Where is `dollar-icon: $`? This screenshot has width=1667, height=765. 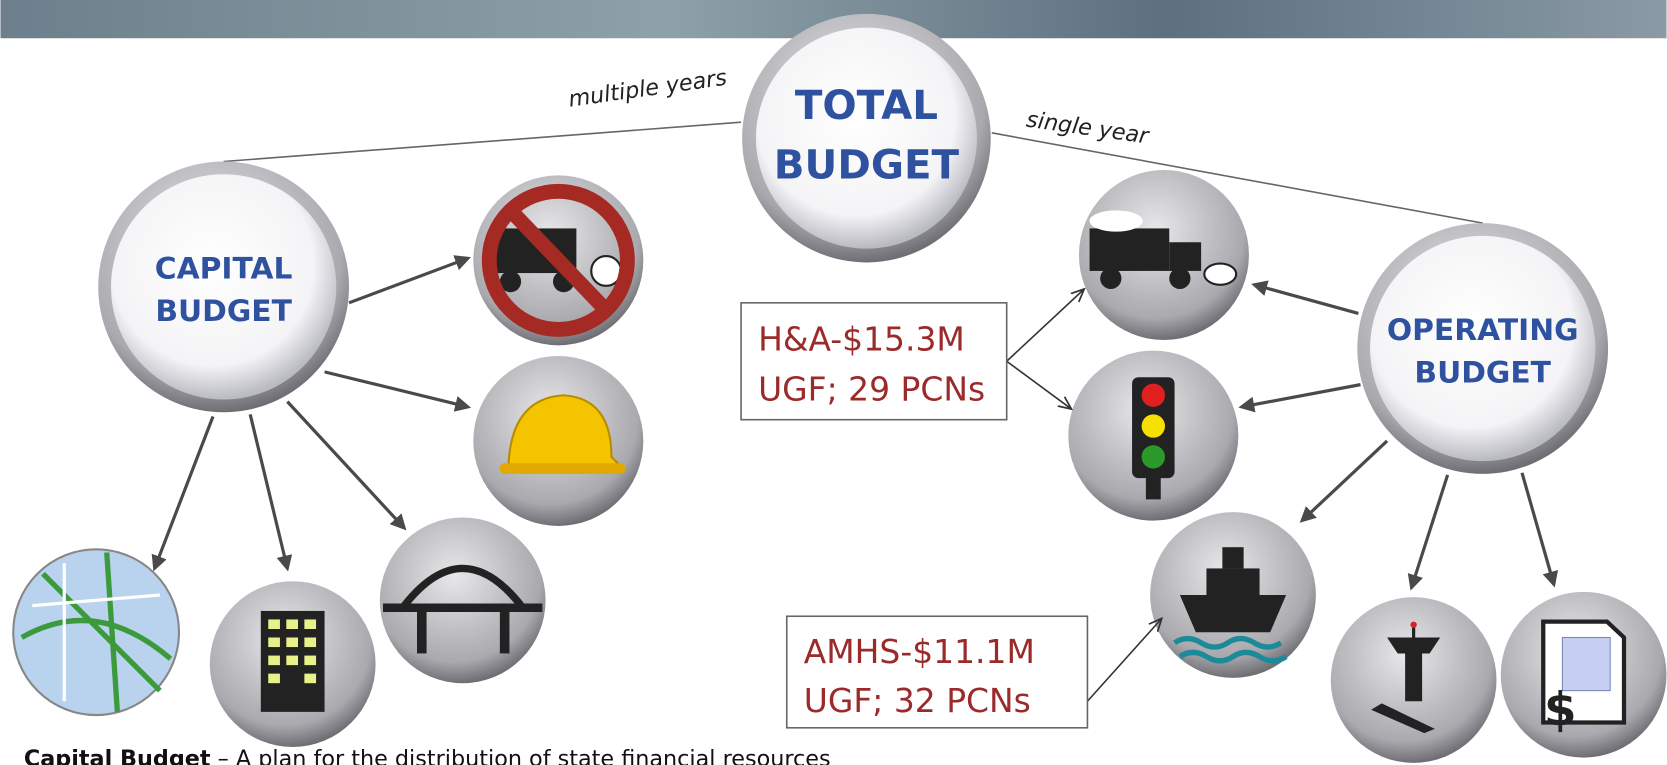 dollar-icon: $ is located at coordinates (1560, 711).